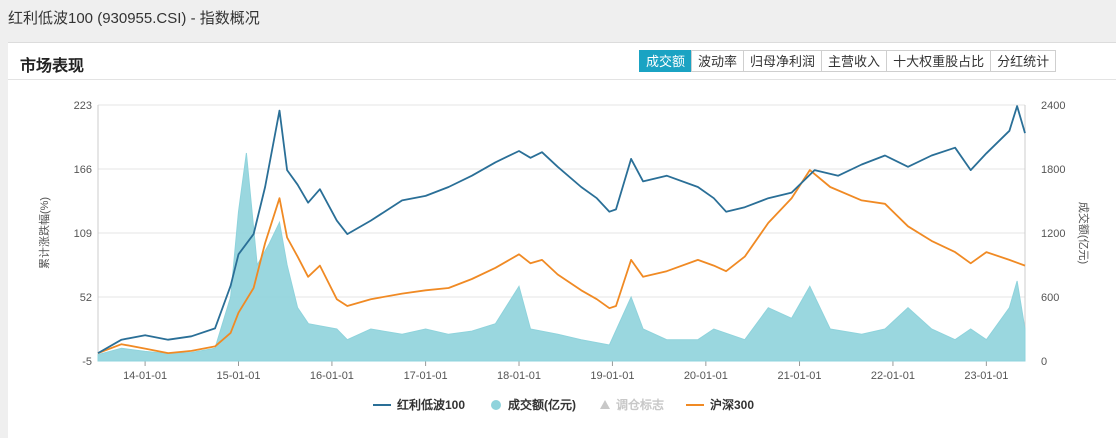 The image size is (1116, 438). What do you see at coordinates (426, 376) in the screenshot?
I see `x-axis-tick-label: 17-01-01` at bounding box center [426, 376].